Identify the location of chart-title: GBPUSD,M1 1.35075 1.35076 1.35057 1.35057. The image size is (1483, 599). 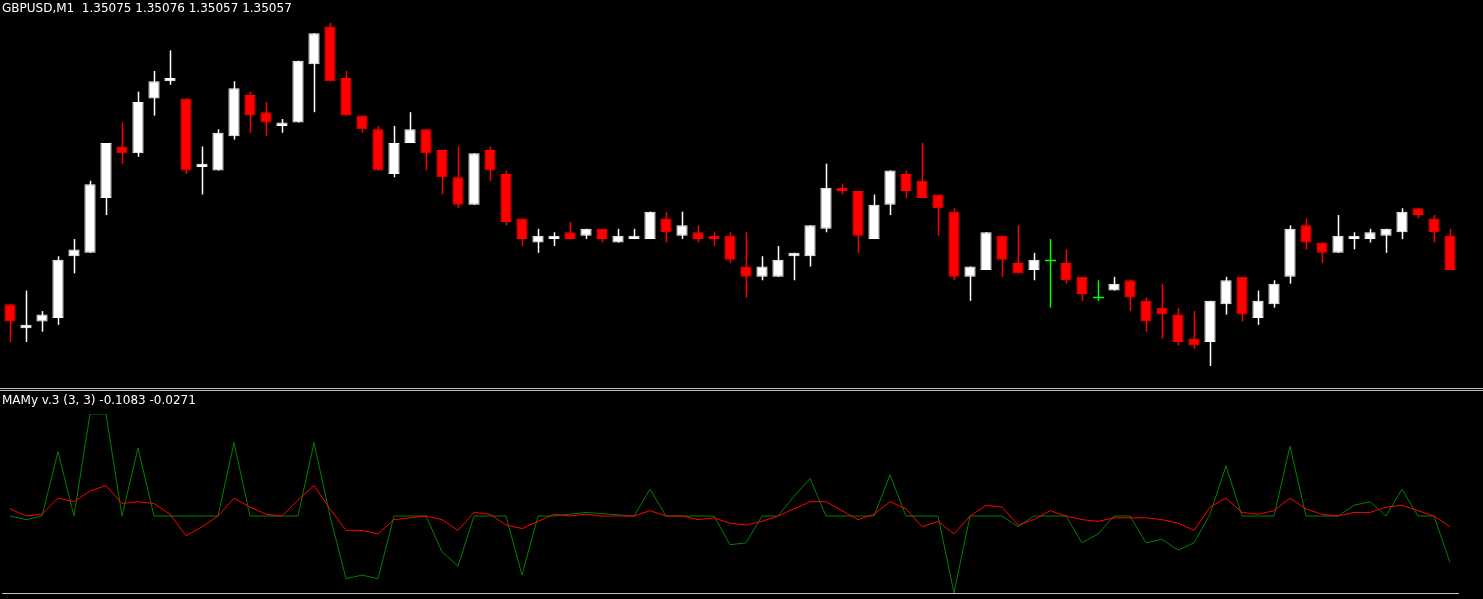
(147, 8).